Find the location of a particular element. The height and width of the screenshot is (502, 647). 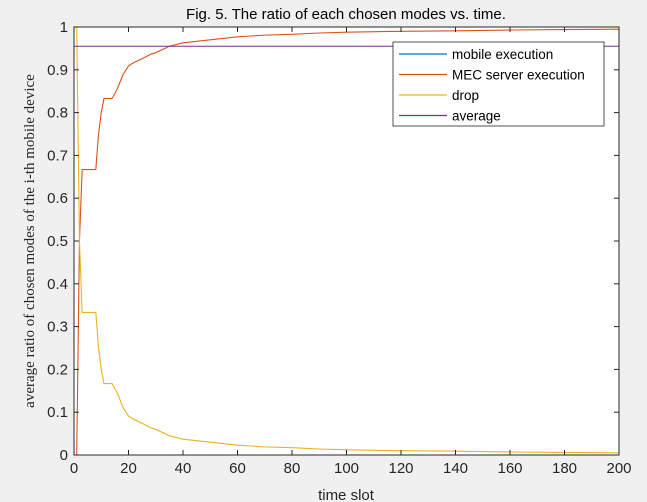

y-tick-label: 0 is located at coordinates (64, 455).